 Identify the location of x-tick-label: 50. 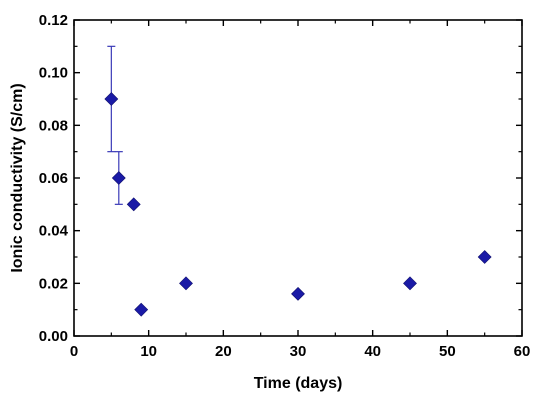
(447, 351).